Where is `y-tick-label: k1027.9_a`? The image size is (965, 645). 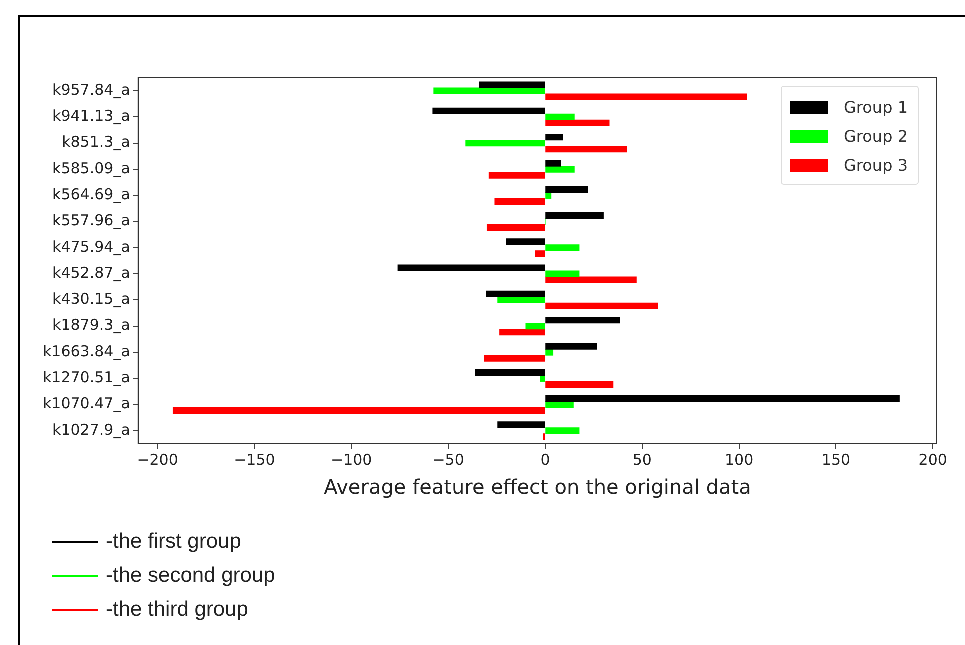 y-tick-label: k1027.9_a is located at coordinates (91, 429).